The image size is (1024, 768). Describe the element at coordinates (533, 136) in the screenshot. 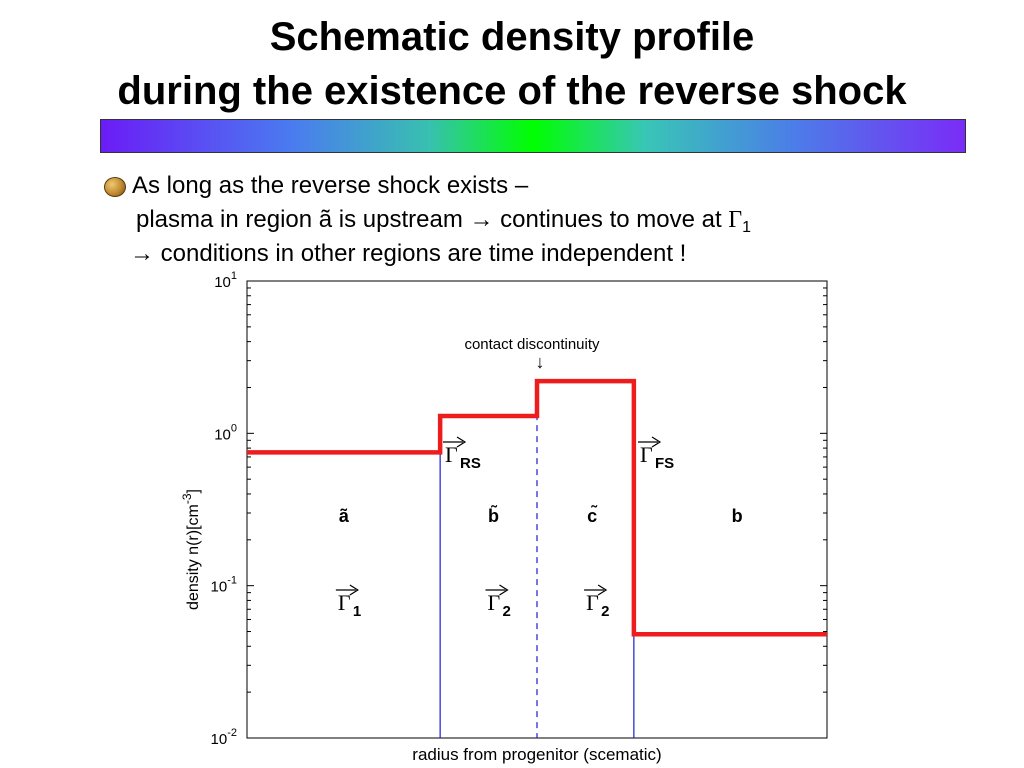

I see `gradient-divider-bar` at that location.